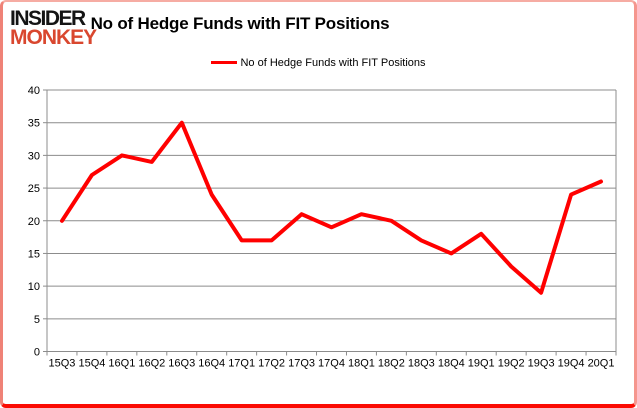  What do you see at coordinates (121, 364) in the screenshot?
I see `x-axis-label: 16Q1` at bounding box center [121, 364].